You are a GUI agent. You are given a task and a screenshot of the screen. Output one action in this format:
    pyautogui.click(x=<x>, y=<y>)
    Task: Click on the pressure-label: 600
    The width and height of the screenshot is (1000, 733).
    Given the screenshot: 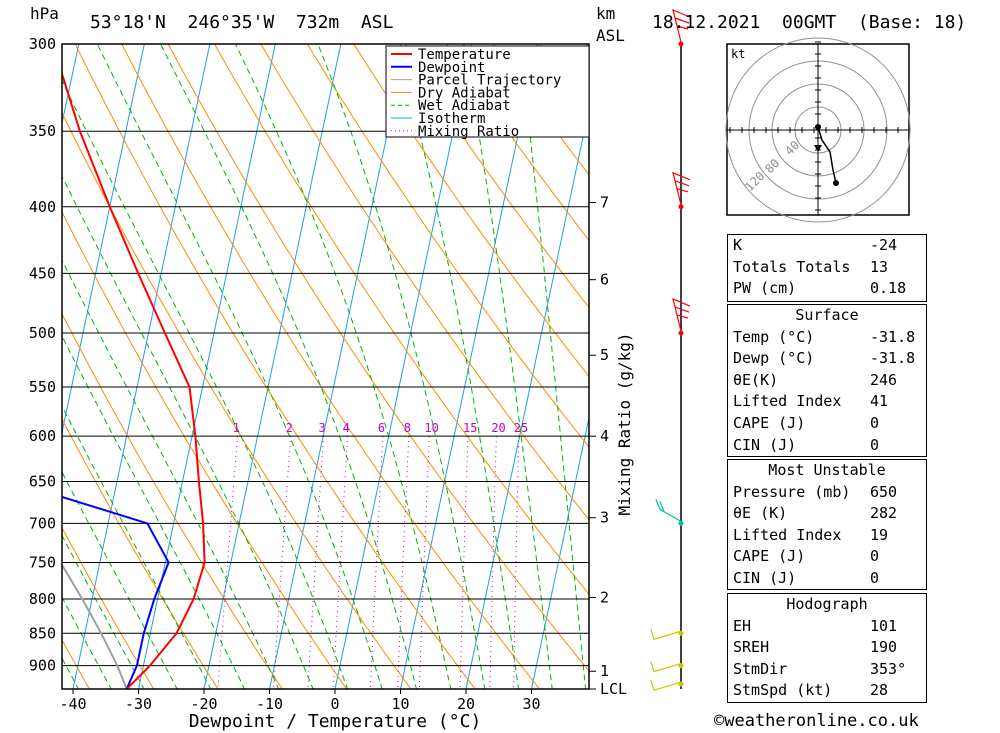 What is the action you would take?
    pyautogui.click(x=42, y=436)
    